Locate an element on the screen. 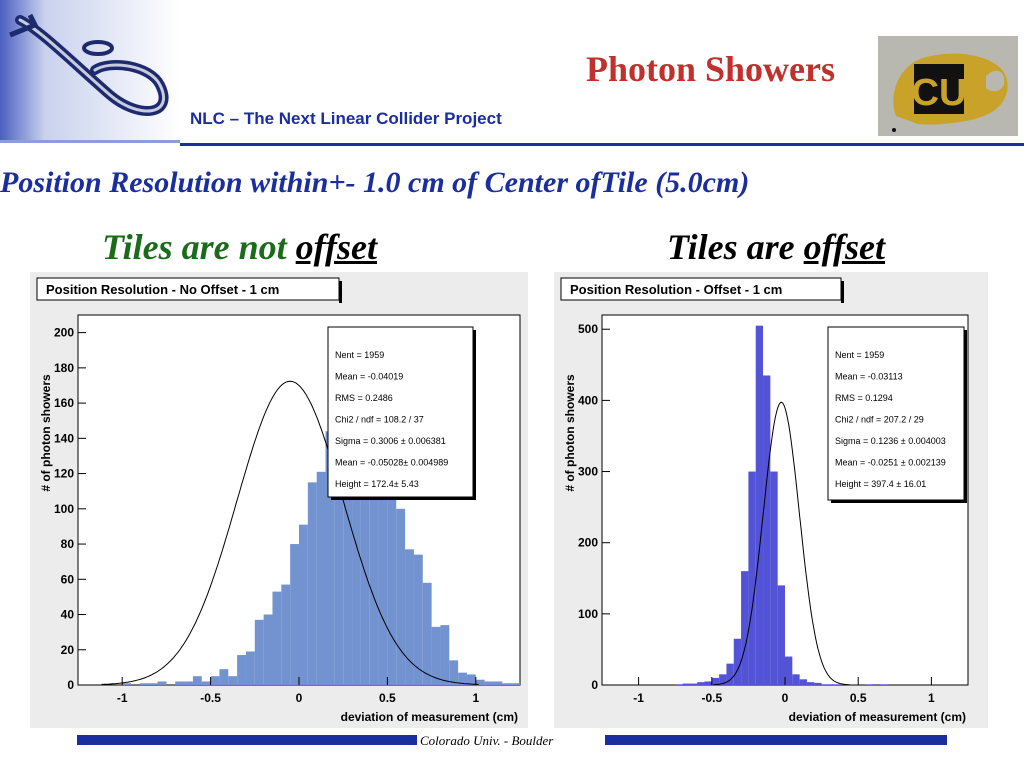 The image size is (1024, 768). left-caption-a: Tiles are not is located at coordinates (199, 247).